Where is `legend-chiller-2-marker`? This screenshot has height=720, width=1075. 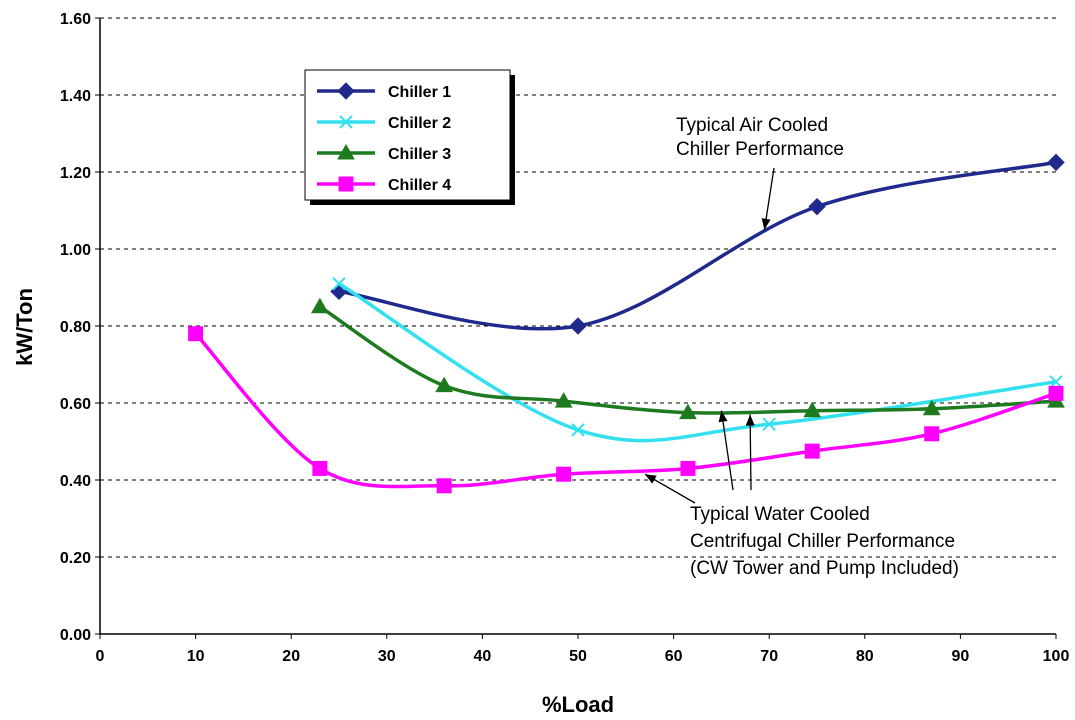 legend-chiller-2-marker is located at coordinates (346, 122).